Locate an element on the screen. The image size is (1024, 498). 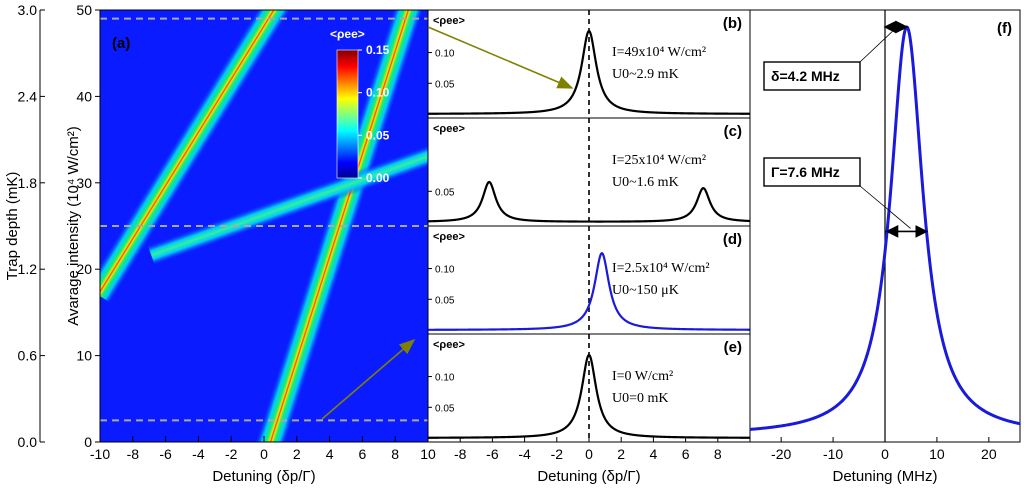
panel-label-f: (f) is located at coordinates (1004, 28).